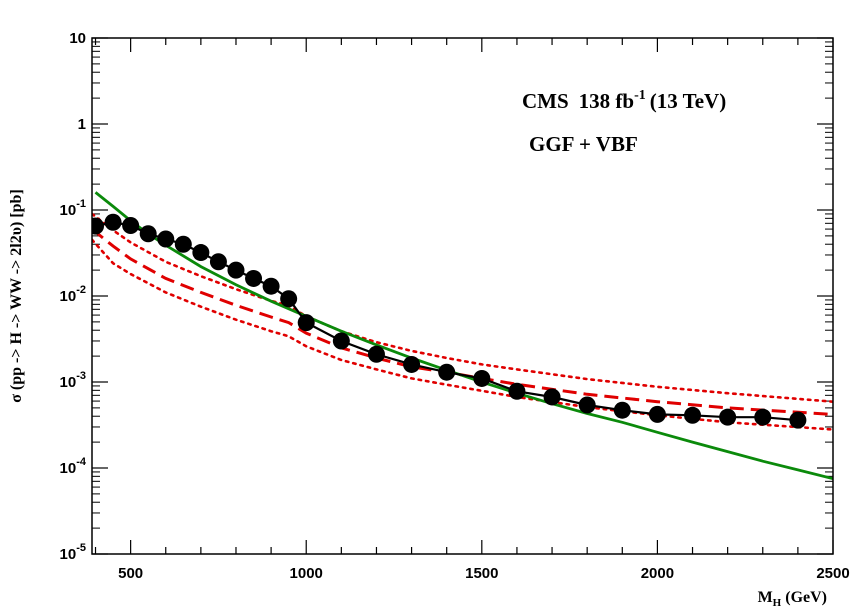 This screenshot has width=854, height=608. What do you see at coordinates (73, 208) in the screenshot?
I see `y-tick-label: 10⁻¹` at bounding box center [73, 208].